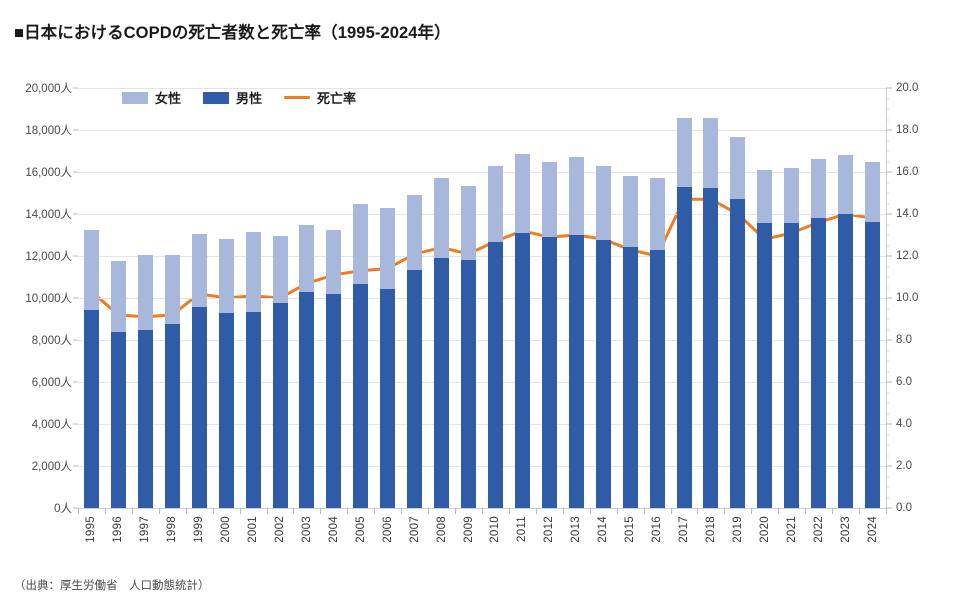 Image resolution: width=964 pixels, height=612 pixels. I want to click on y-axis-right-tick-label: 2.0, so click(904, 466).